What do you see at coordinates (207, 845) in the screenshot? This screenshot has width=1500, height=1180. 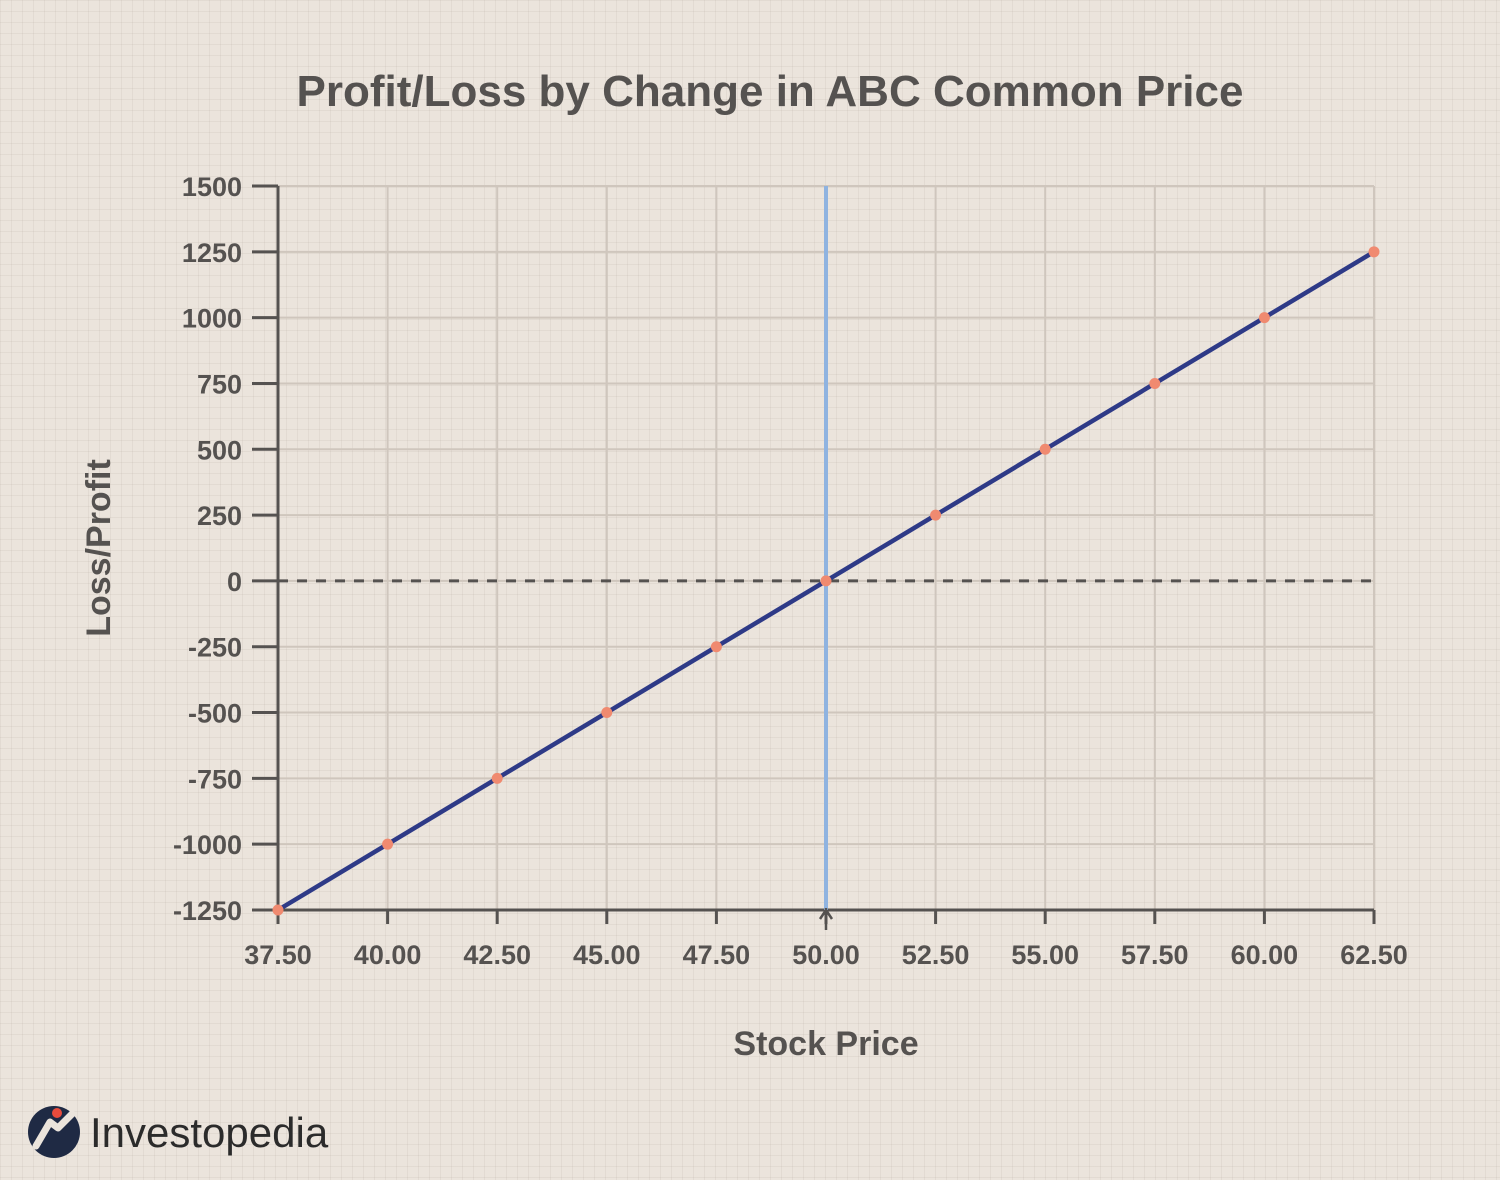 I see `y-tick-label: -1000` at bounding box center [207, 845].